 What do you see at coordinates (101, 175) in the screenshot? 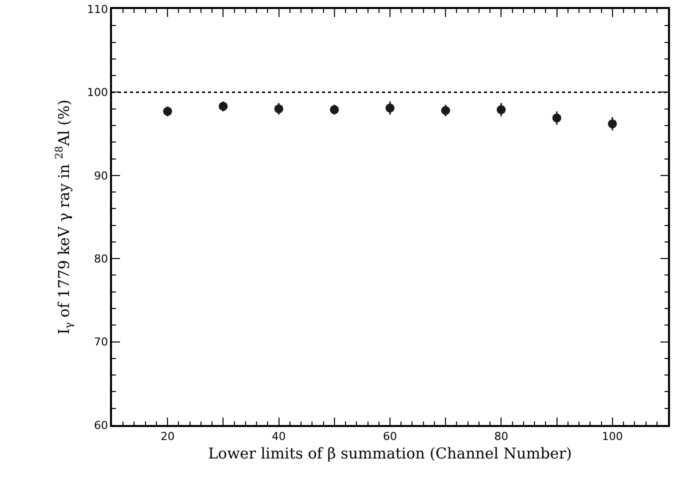
I see `y-tick-label: 90` at bounding box center [101, 175].